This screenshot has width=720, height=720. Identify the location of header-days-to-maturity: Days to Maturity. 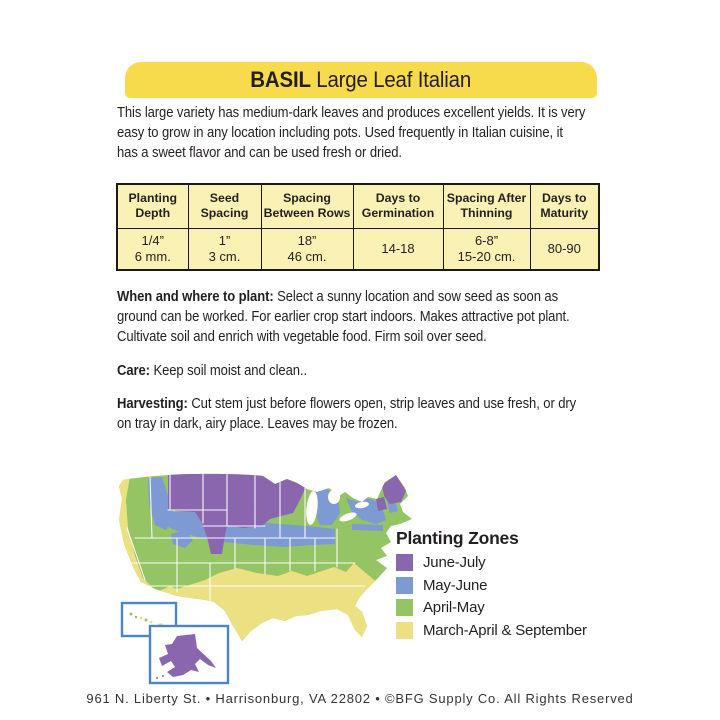
(564, 206).